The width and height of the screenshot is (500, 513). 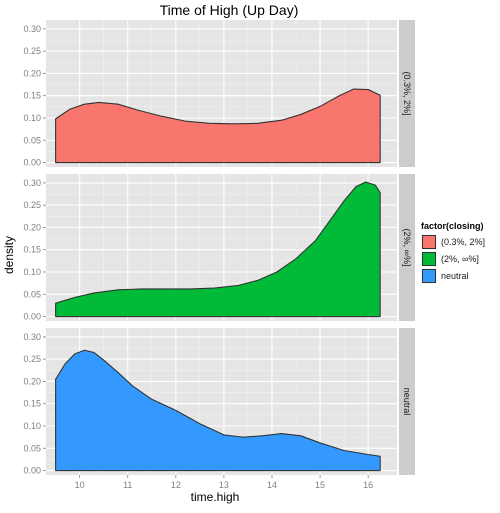 I want to click on density-area, so click(x=218, y=126).